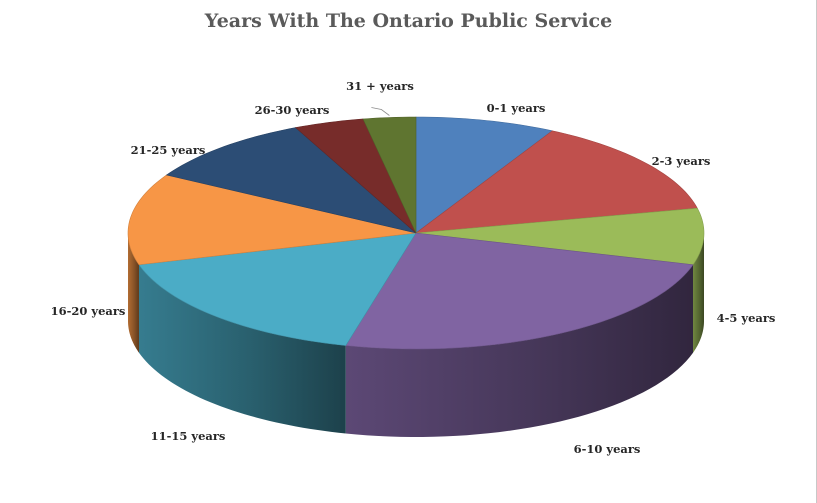 This screenshot has height=503, width=817. I want to click on slice-label-2-3-years: 2-3 years, so click(681, 161).